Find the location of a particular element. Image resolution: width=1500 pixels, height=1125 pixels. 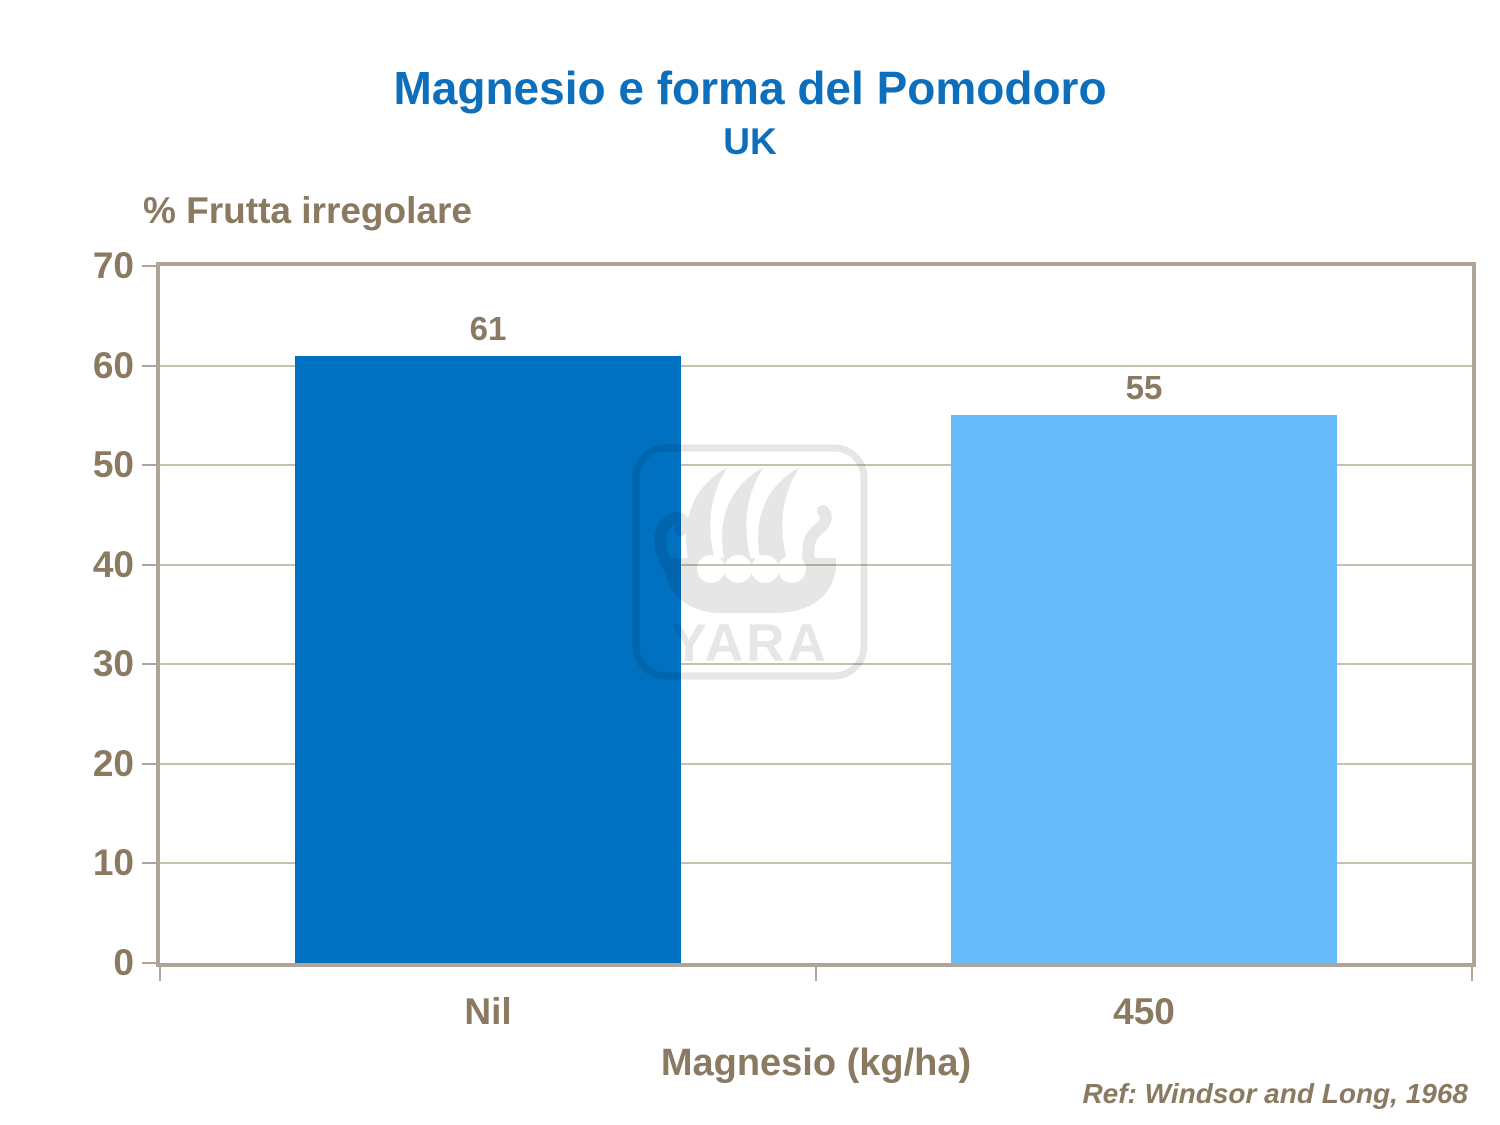

chart-subtitle: UK is located at coordinates (750, 141).